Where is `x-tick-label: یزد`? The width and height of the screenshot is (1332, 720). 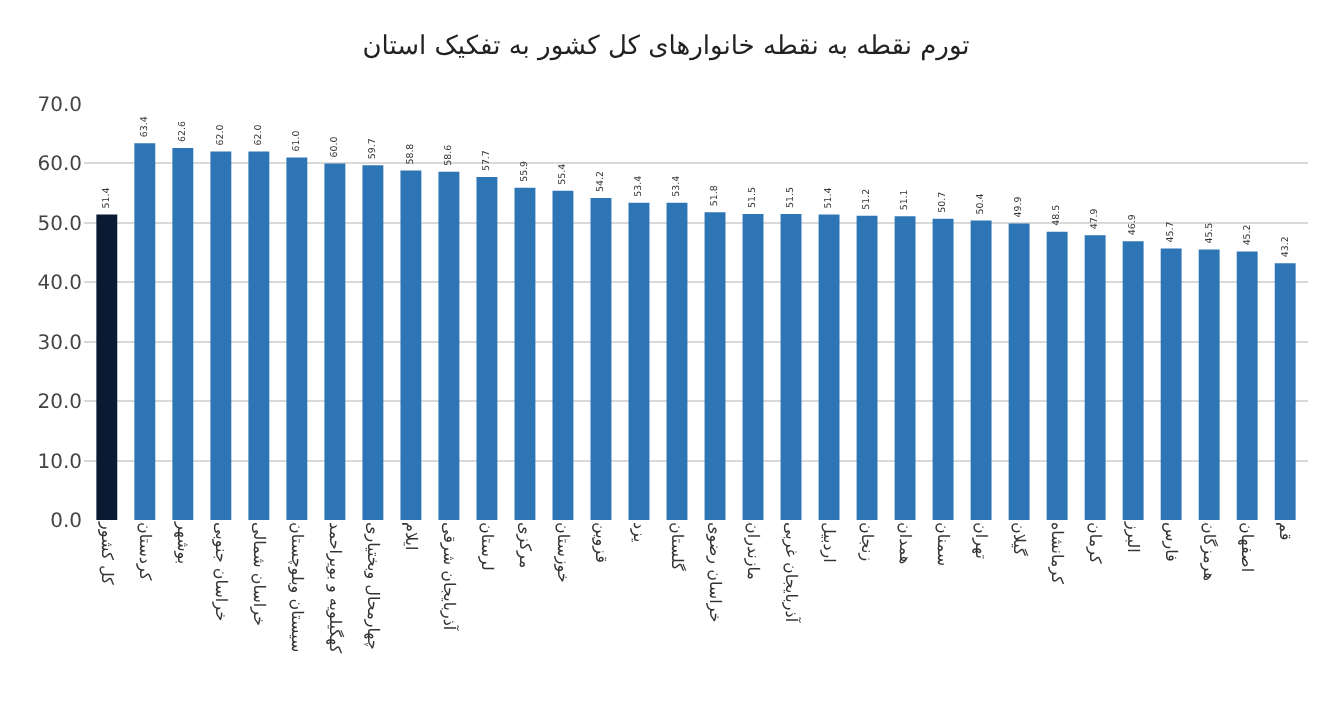 x-tick-label: یزد is located at coordinates (638, 532).